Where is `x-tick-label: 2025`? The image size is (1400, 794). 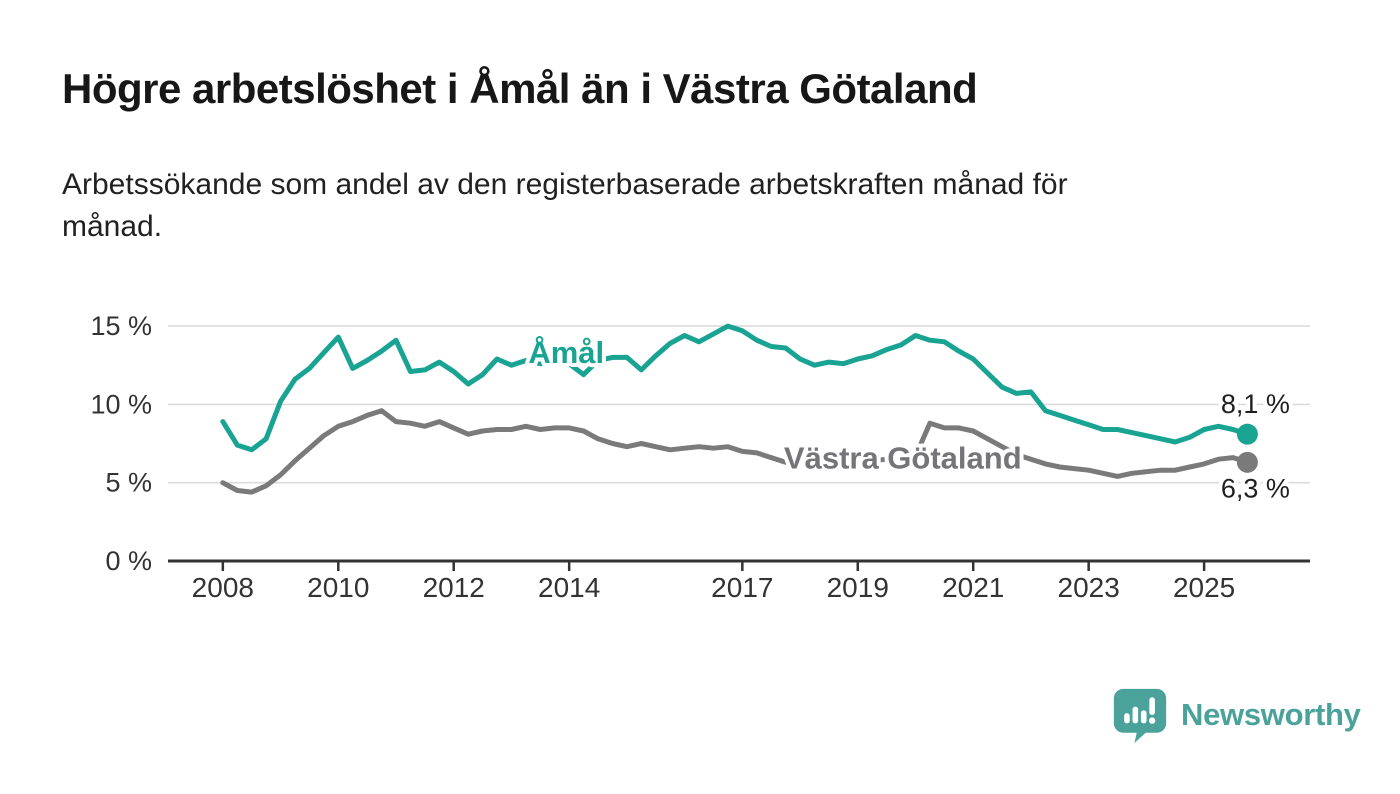 x-tick-label: 2025 is located at coordinates (1204, 587).